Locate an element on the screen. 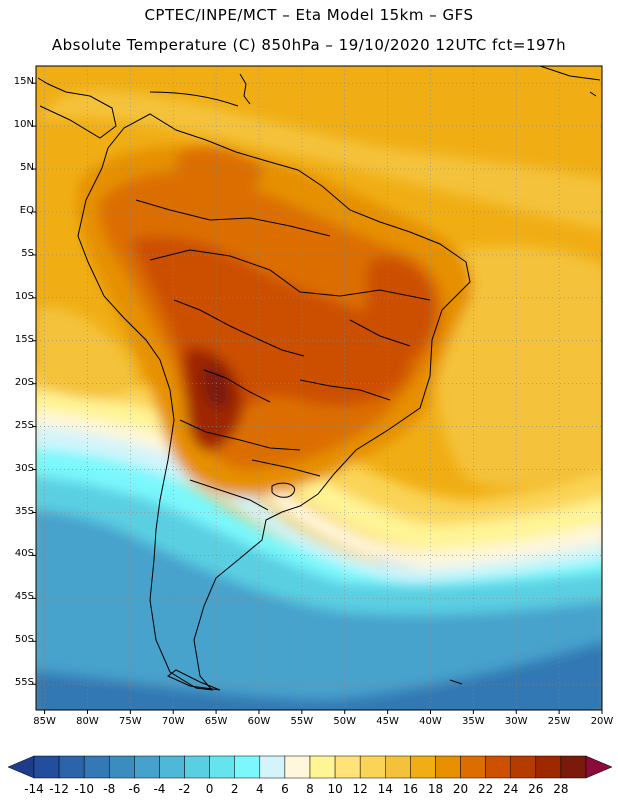 This screenshot has width=618, height=800. lat-label: 5S is located at coordinates (27, 253).